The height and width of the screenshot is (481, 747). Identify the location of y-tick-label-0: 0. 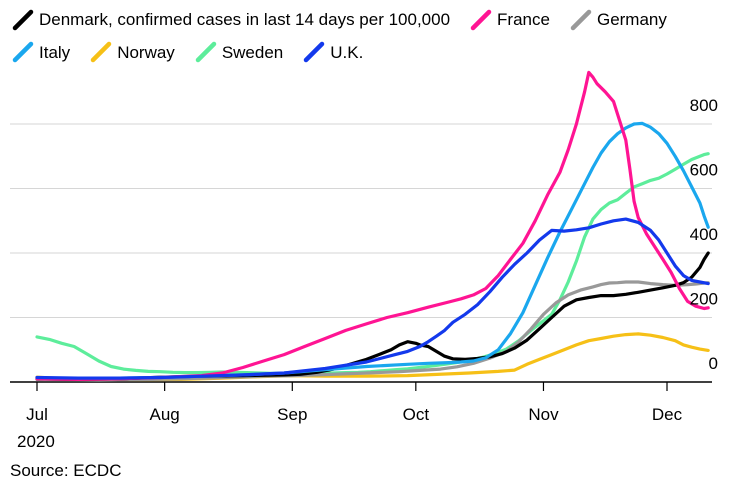
(713, 363).